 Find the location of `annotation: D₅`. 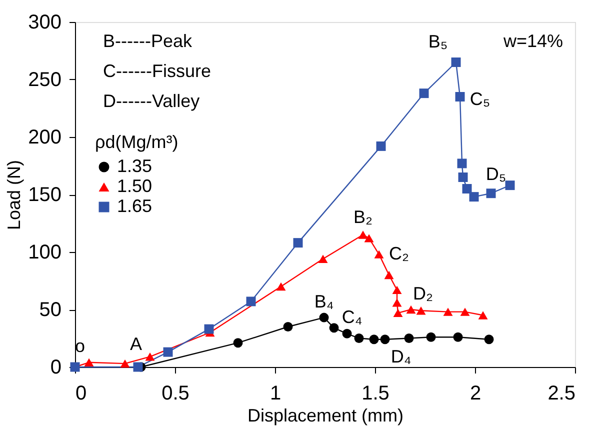

annotation: D₅ is located at coordinates (496, 174).